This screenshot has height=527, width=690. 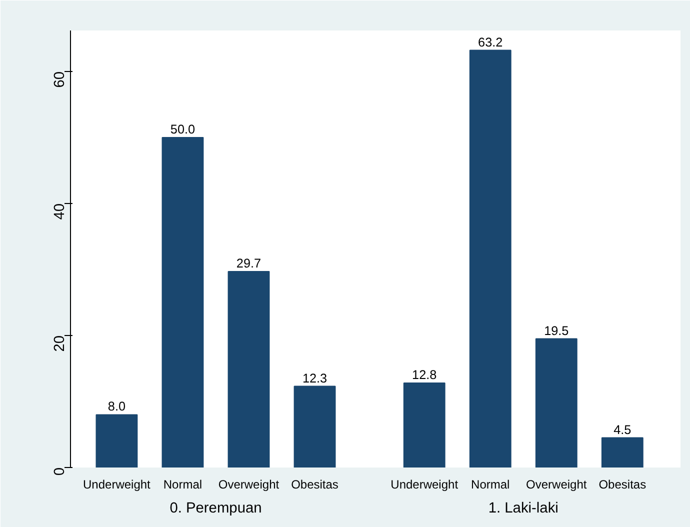 I want to click on text: 0. Perempuan, so click(x=216, y=508).